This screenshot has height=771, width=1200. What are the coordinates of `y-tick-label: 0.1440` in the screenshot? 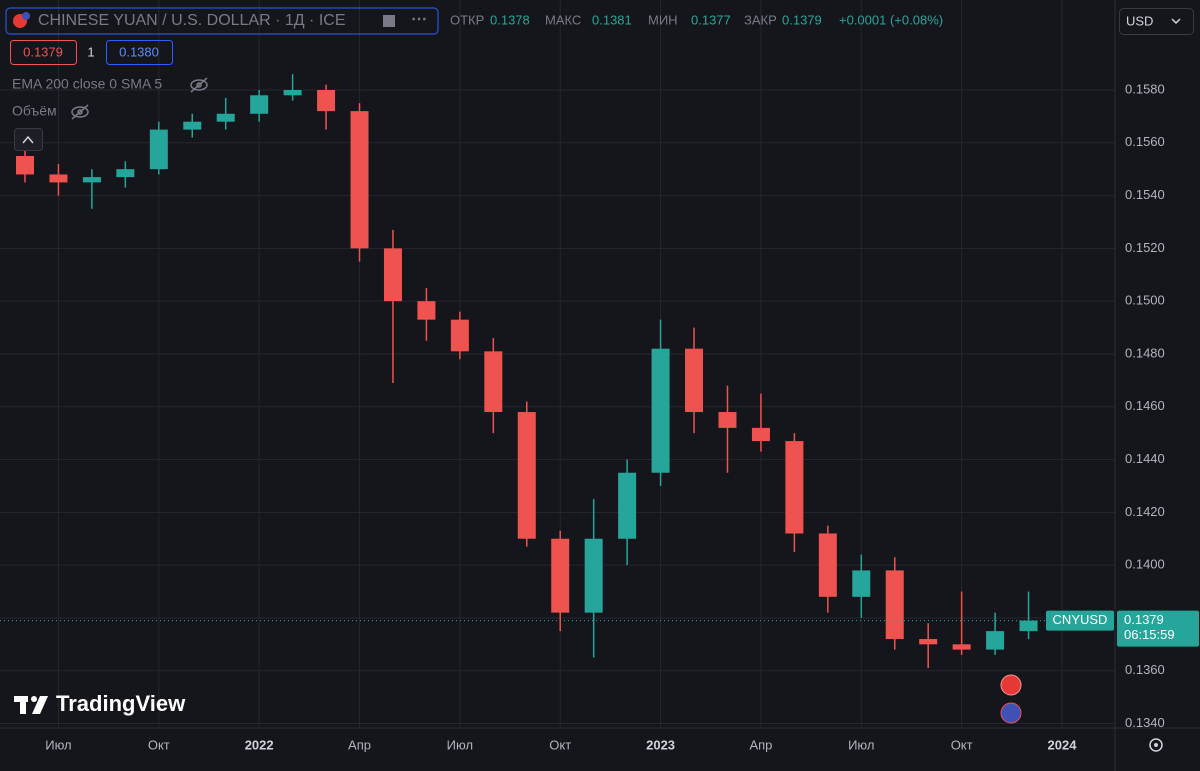 It's located at (1145, 458).